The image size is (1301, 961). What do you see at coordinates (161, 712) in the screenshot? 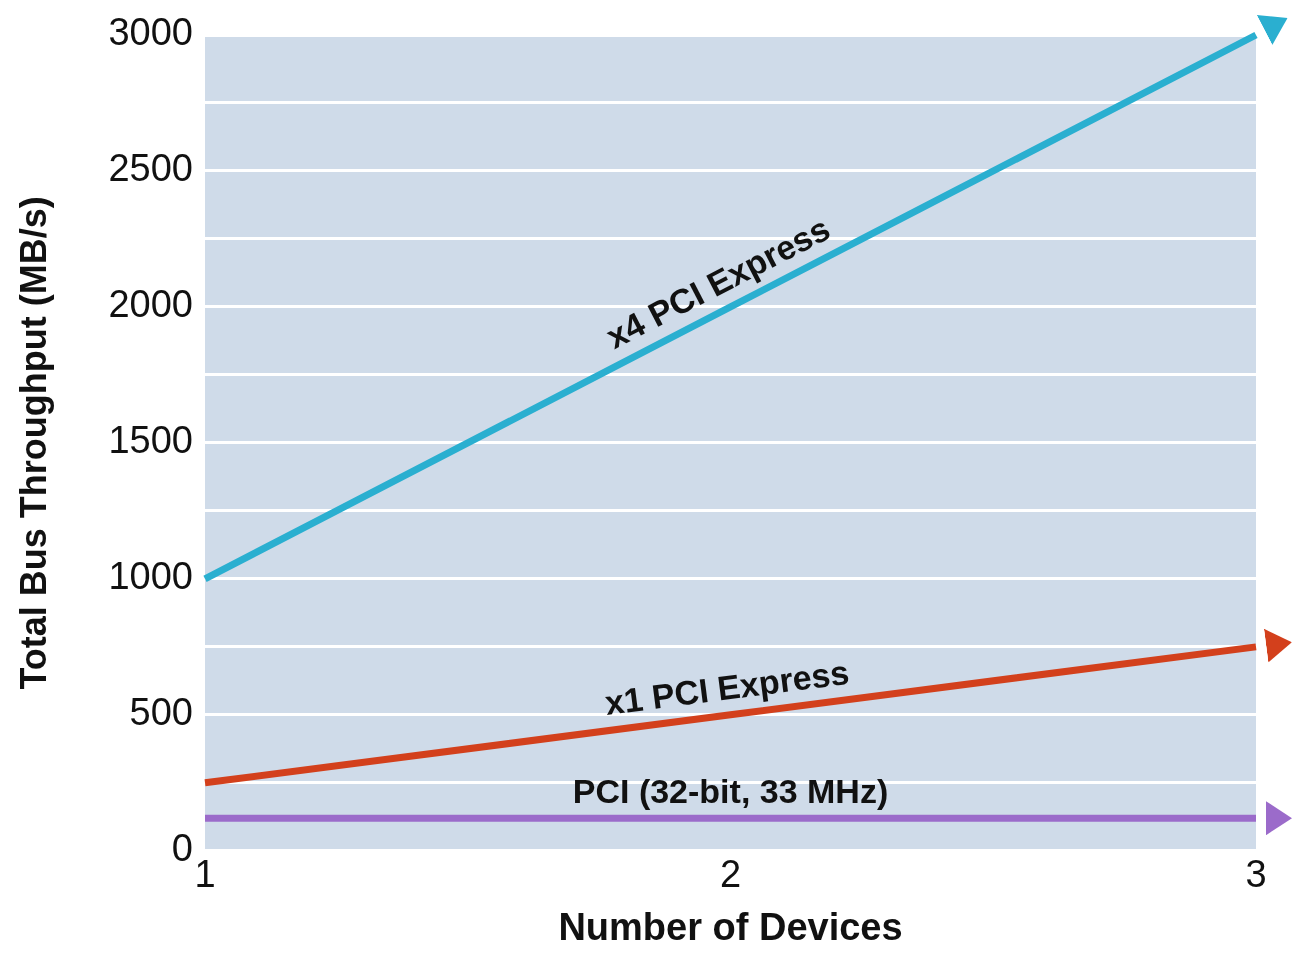
I see `y-tick-label: 500` at bounding box center [161, 712].